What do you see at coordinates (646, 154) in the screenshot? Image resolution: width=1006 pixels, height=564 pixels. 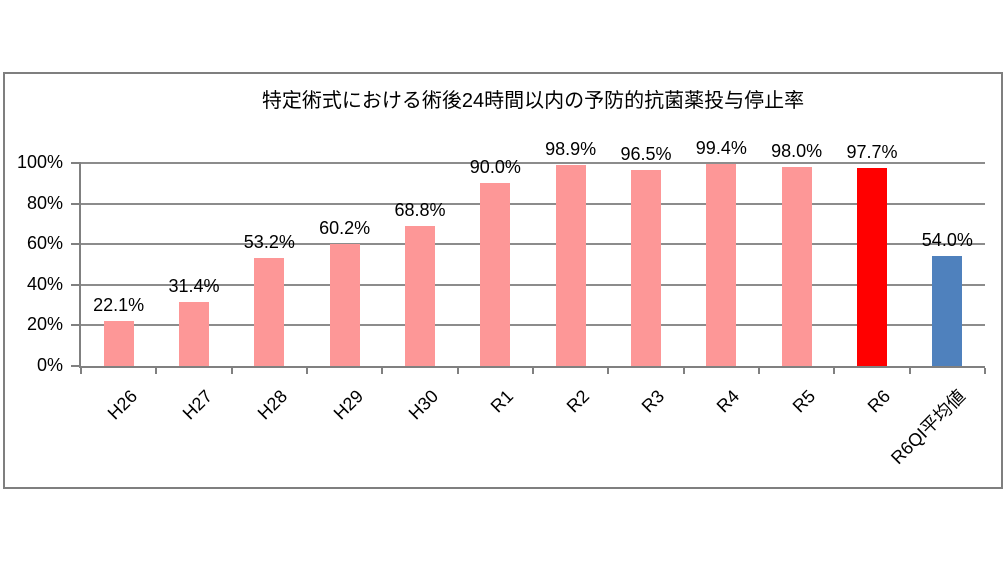 I see `data-label-R3: 96.5%` at bounding box center [646, 154].